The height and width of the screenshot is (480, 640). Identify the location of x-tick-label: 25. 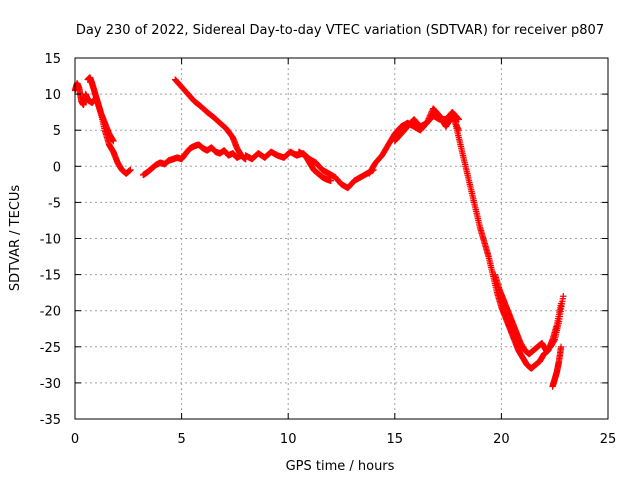
(608, 439).